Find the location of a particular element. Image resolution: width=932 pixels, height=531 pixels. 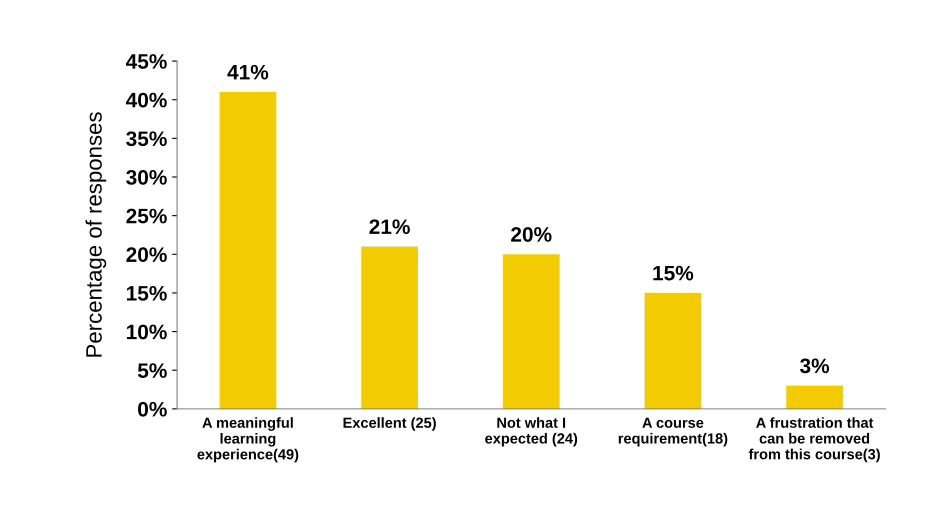

y-tick-label: 0% is located at coordinates (152, 409).